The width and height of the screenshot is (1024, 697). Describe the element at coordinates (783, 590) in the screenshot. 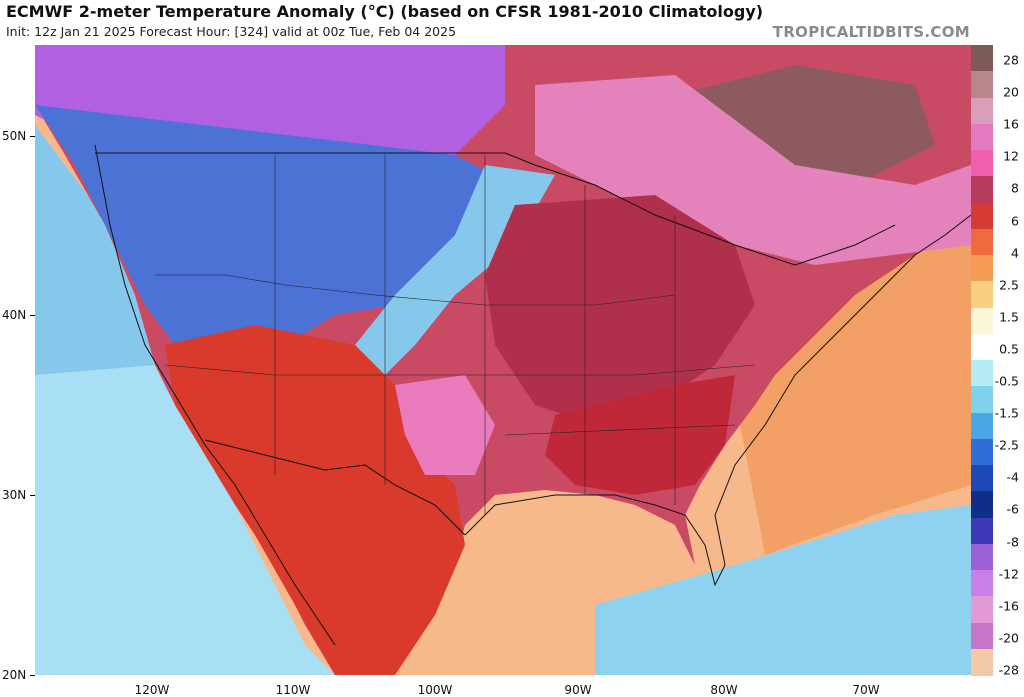

I see `caribbean-cool-zone` at that location.